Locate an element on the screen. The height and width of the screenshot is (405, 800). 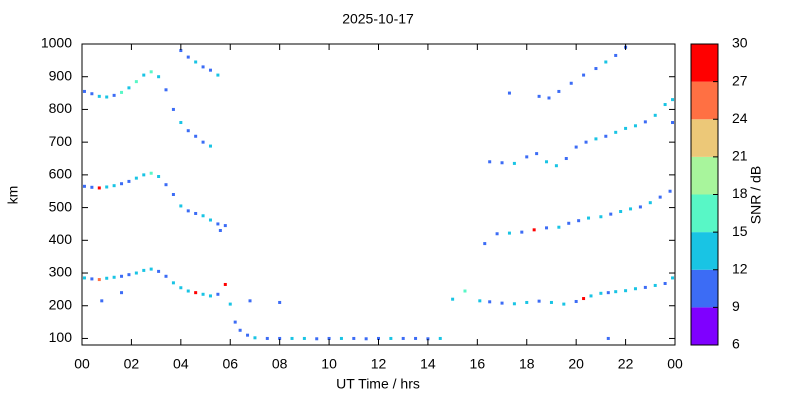
y-tick-label: 900 is located at coordinates (61, 75).